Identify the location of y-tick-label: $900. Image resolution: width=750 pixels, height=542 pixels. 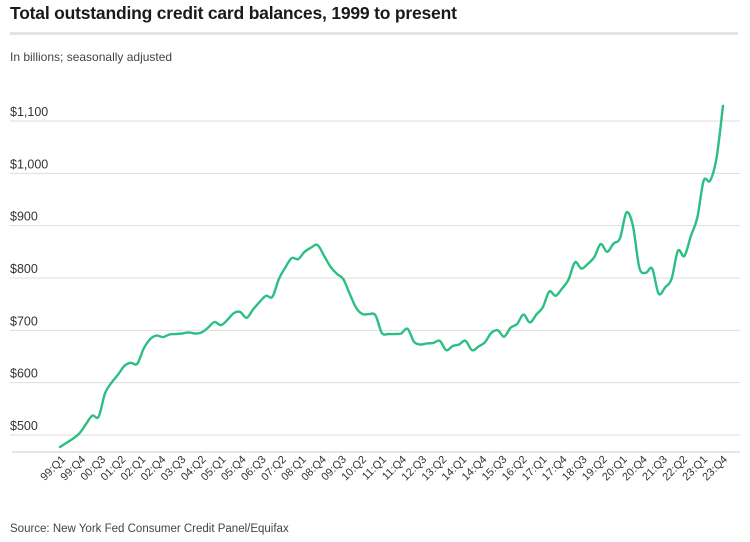
(24, 217).